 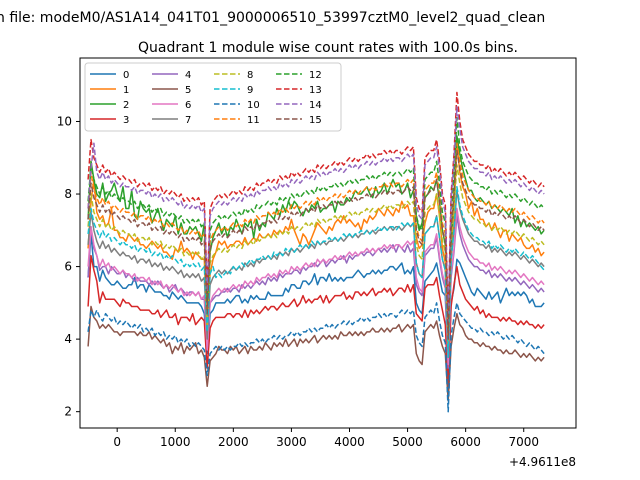 What do you see at coordinates (253, 120) in the screenshot?
I see `legend-label-11: 11` at bounding box center [253, 120].